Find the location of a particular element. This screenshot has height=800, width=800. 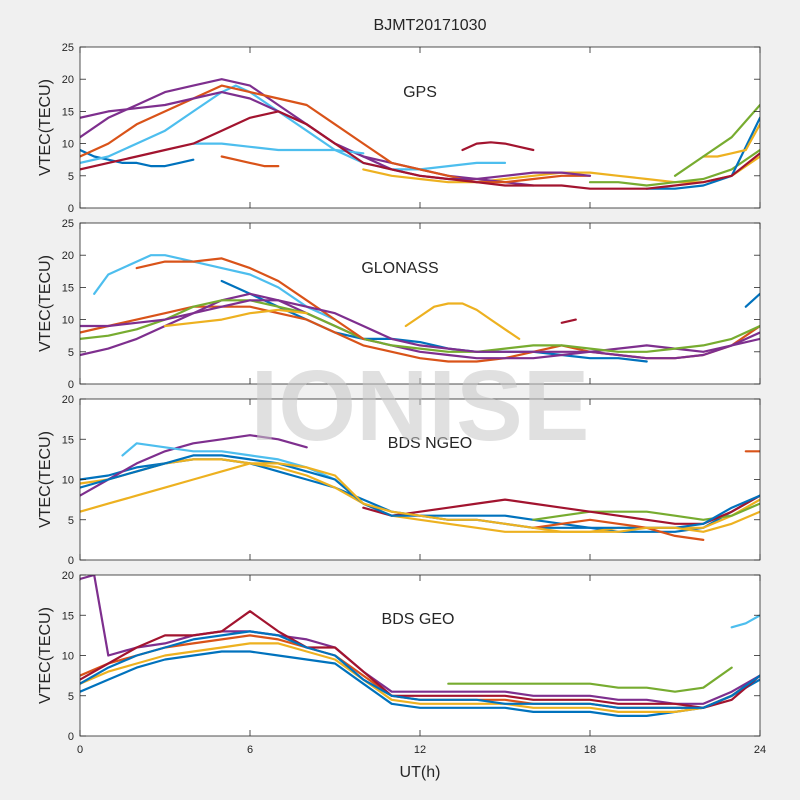

watermark-text: IONISE is located at coordinates (420, 406).